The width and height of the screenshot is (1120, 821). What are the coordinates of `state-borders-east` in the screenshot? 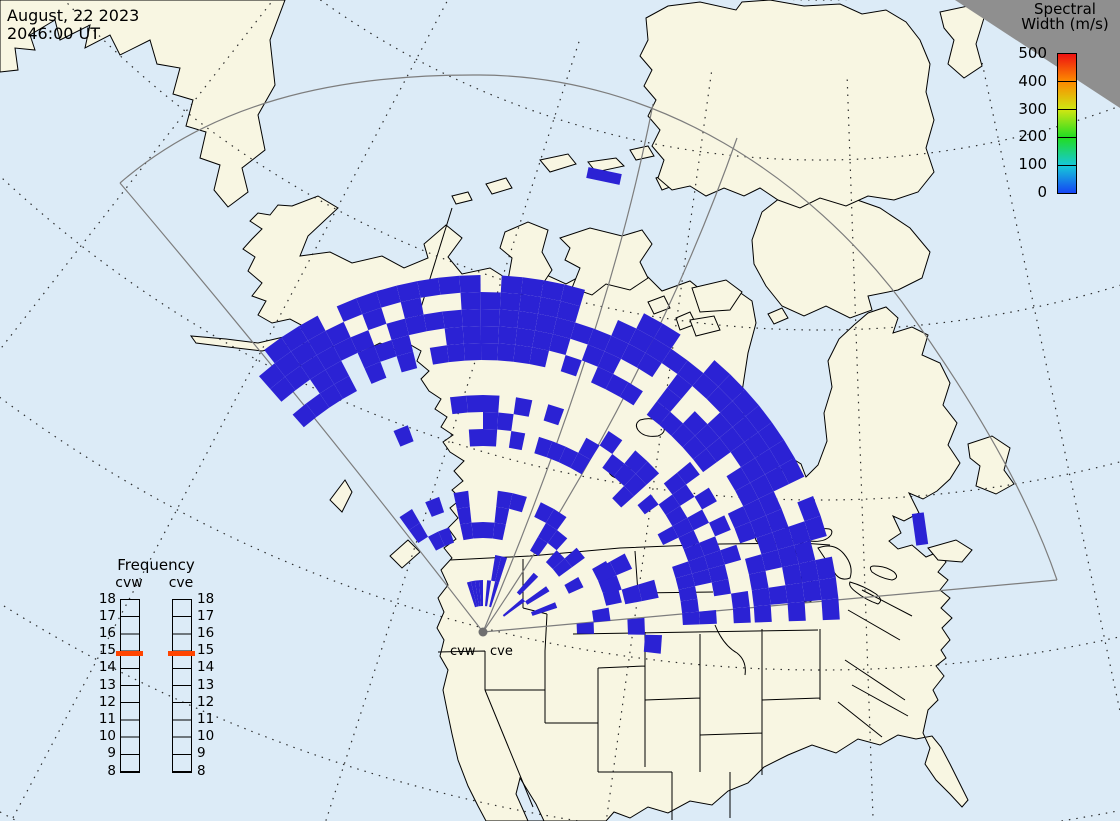 It's located at (875, 663).